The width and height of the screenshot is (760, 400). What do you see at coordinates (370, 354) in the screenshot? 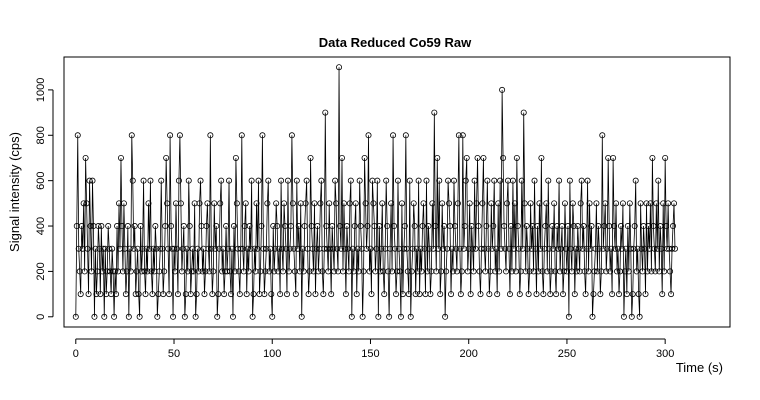
I see `x-tick-label: 150` at bounding box center [370, 354].